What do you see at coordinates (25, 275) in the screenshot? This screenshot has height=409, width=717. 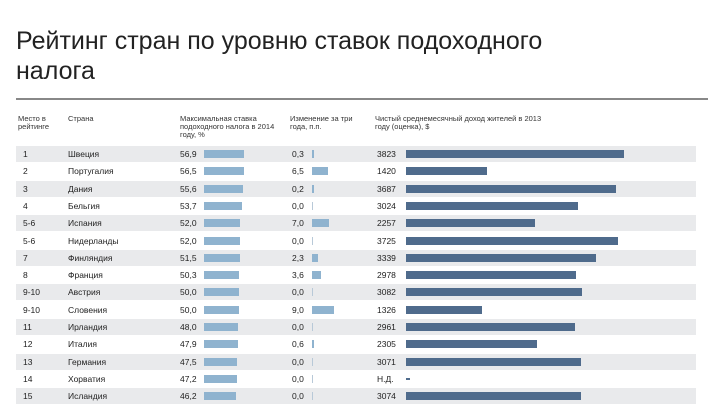 I see `rank-cell: 8` at bounding box center [25, 275].